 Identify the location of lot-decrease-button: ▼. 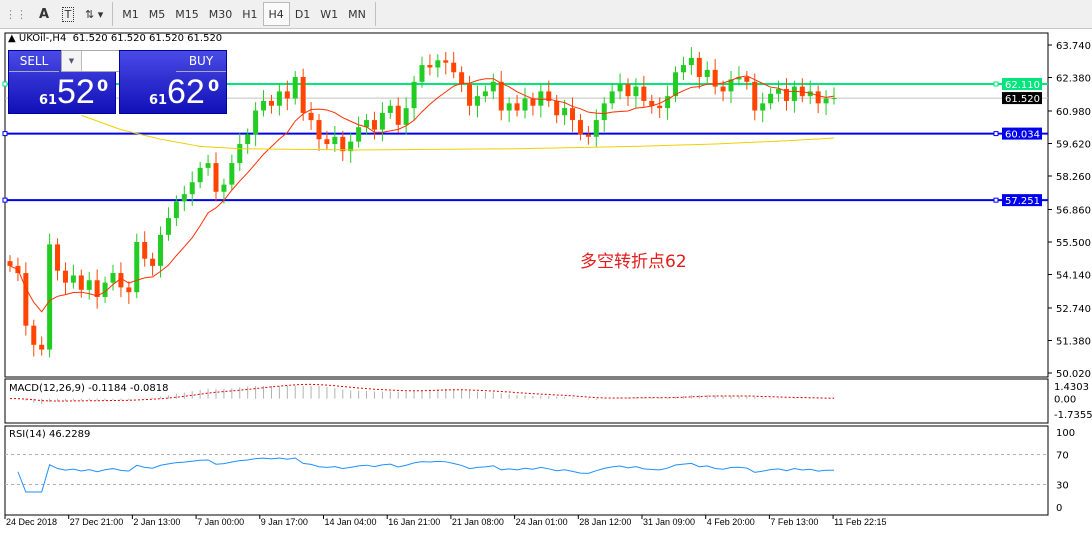
(72, 61).